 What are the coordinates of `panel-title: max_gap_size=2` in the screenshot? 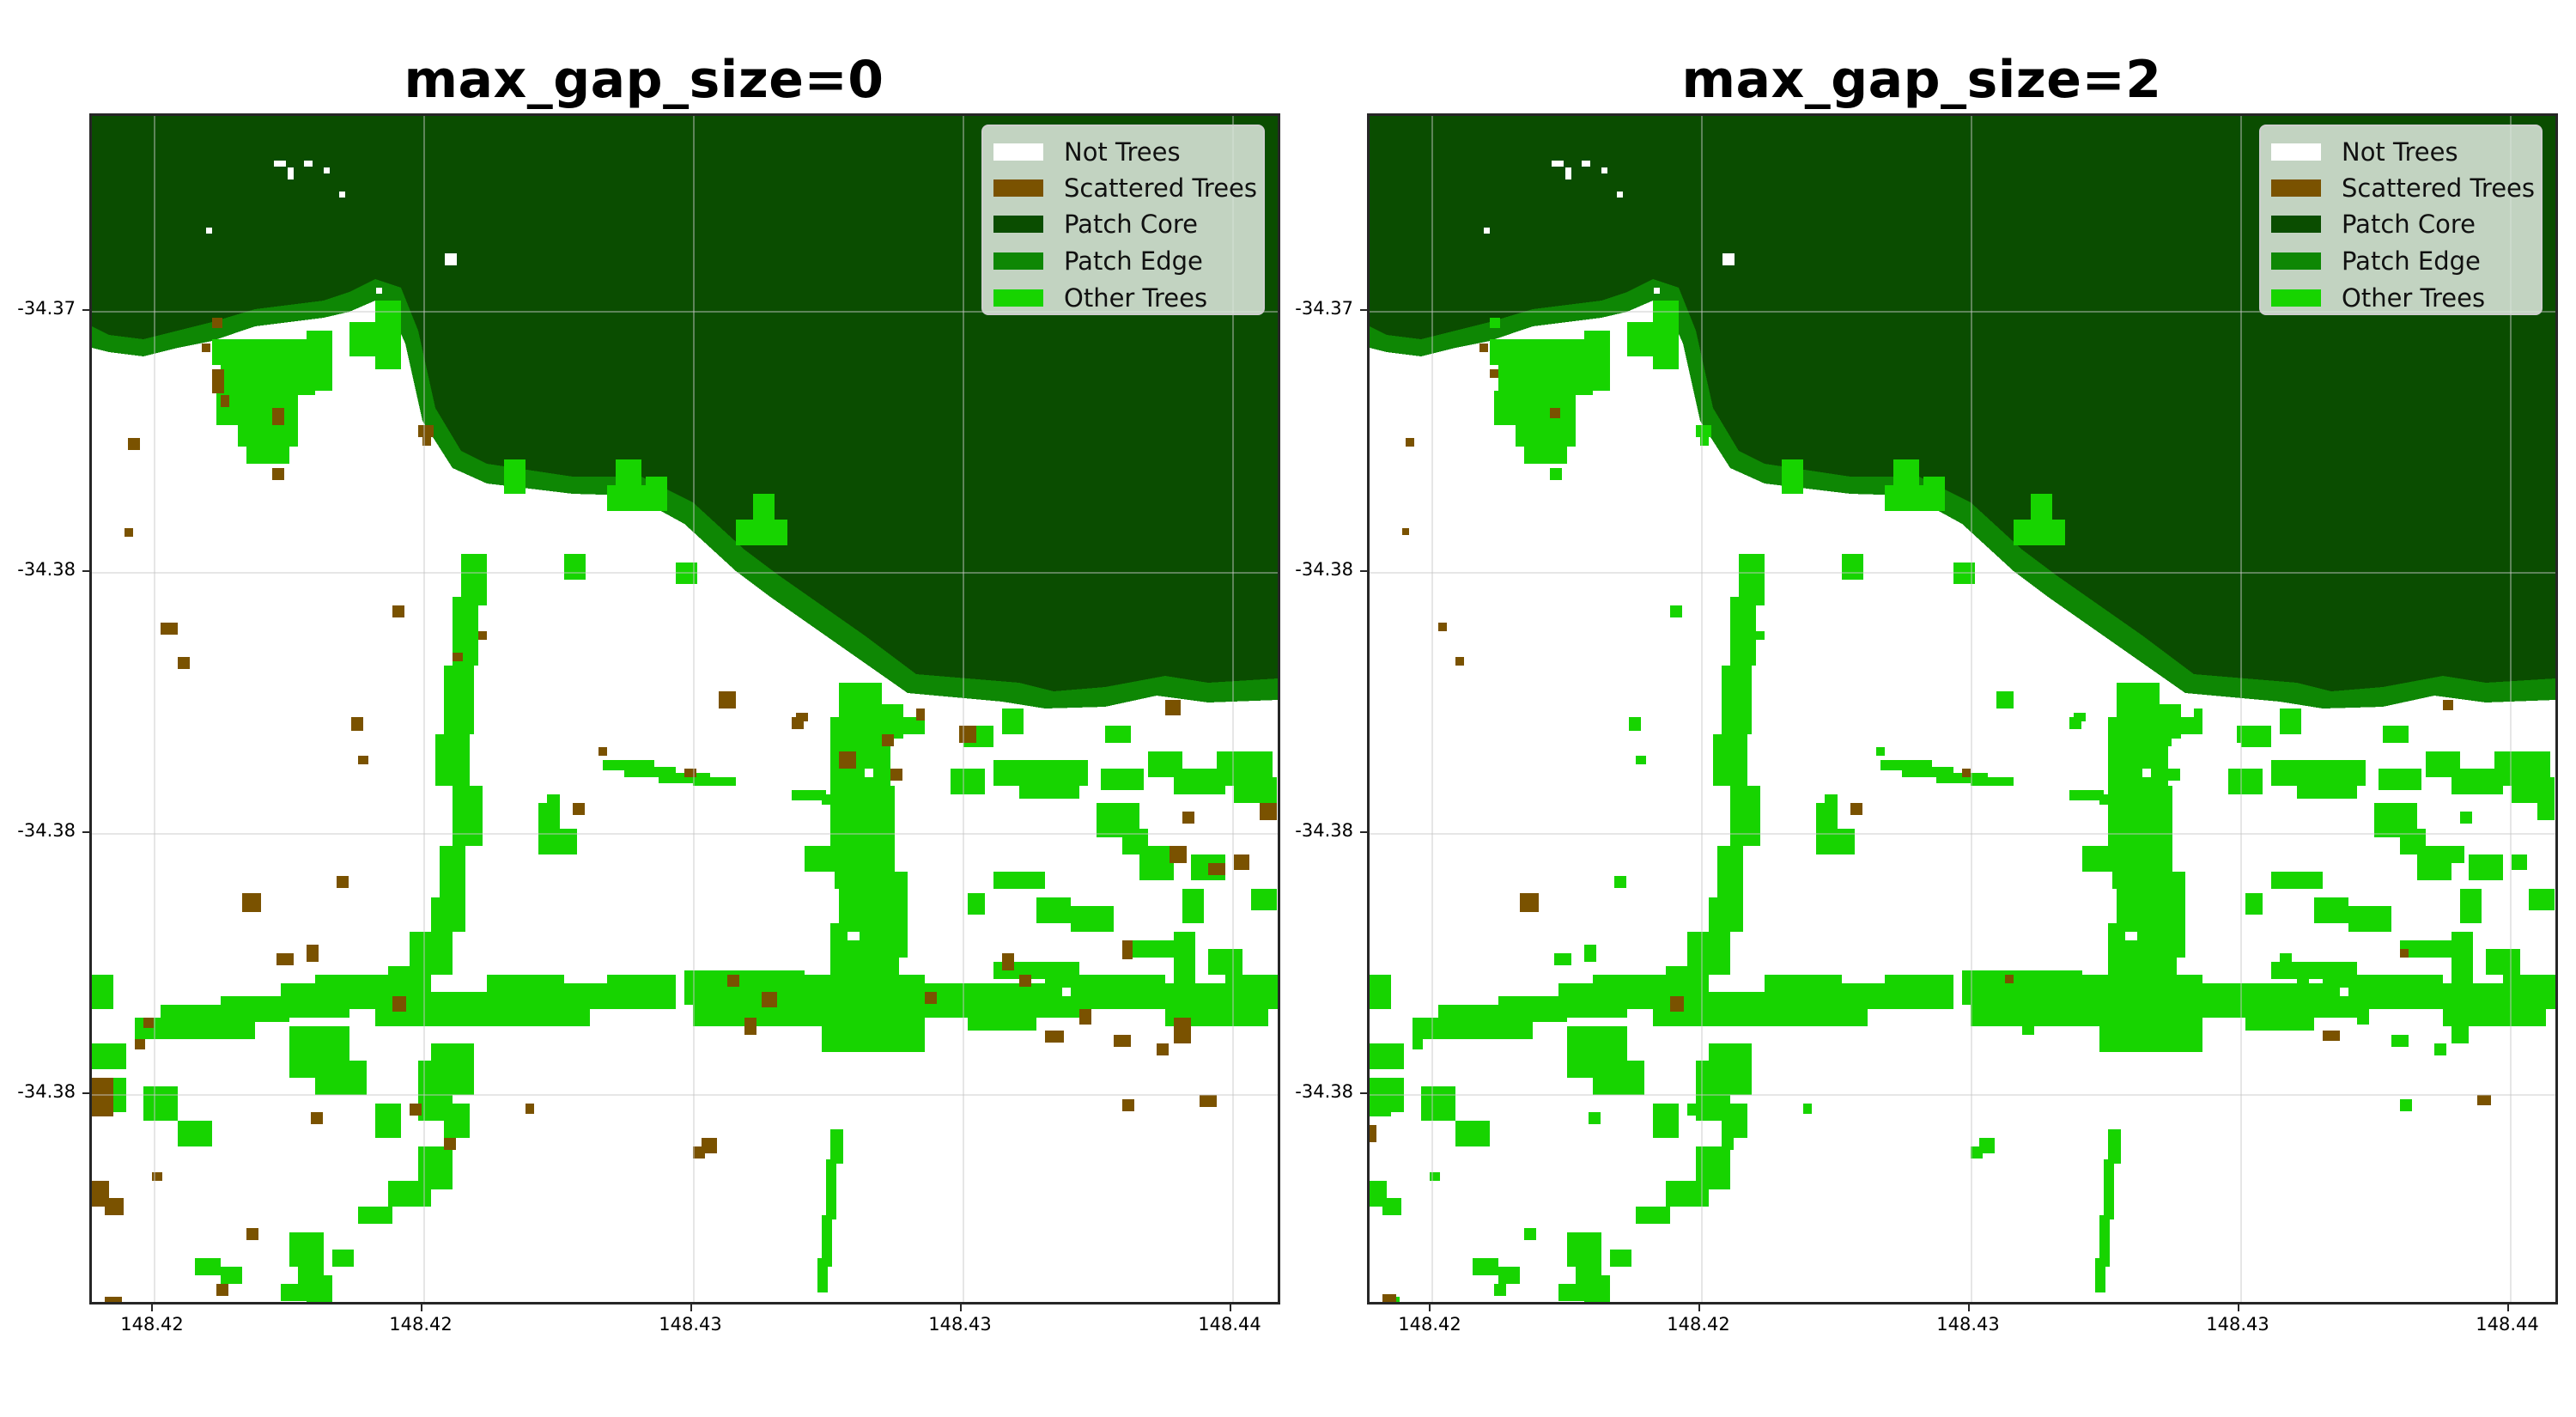 It's located at (1922, 80).